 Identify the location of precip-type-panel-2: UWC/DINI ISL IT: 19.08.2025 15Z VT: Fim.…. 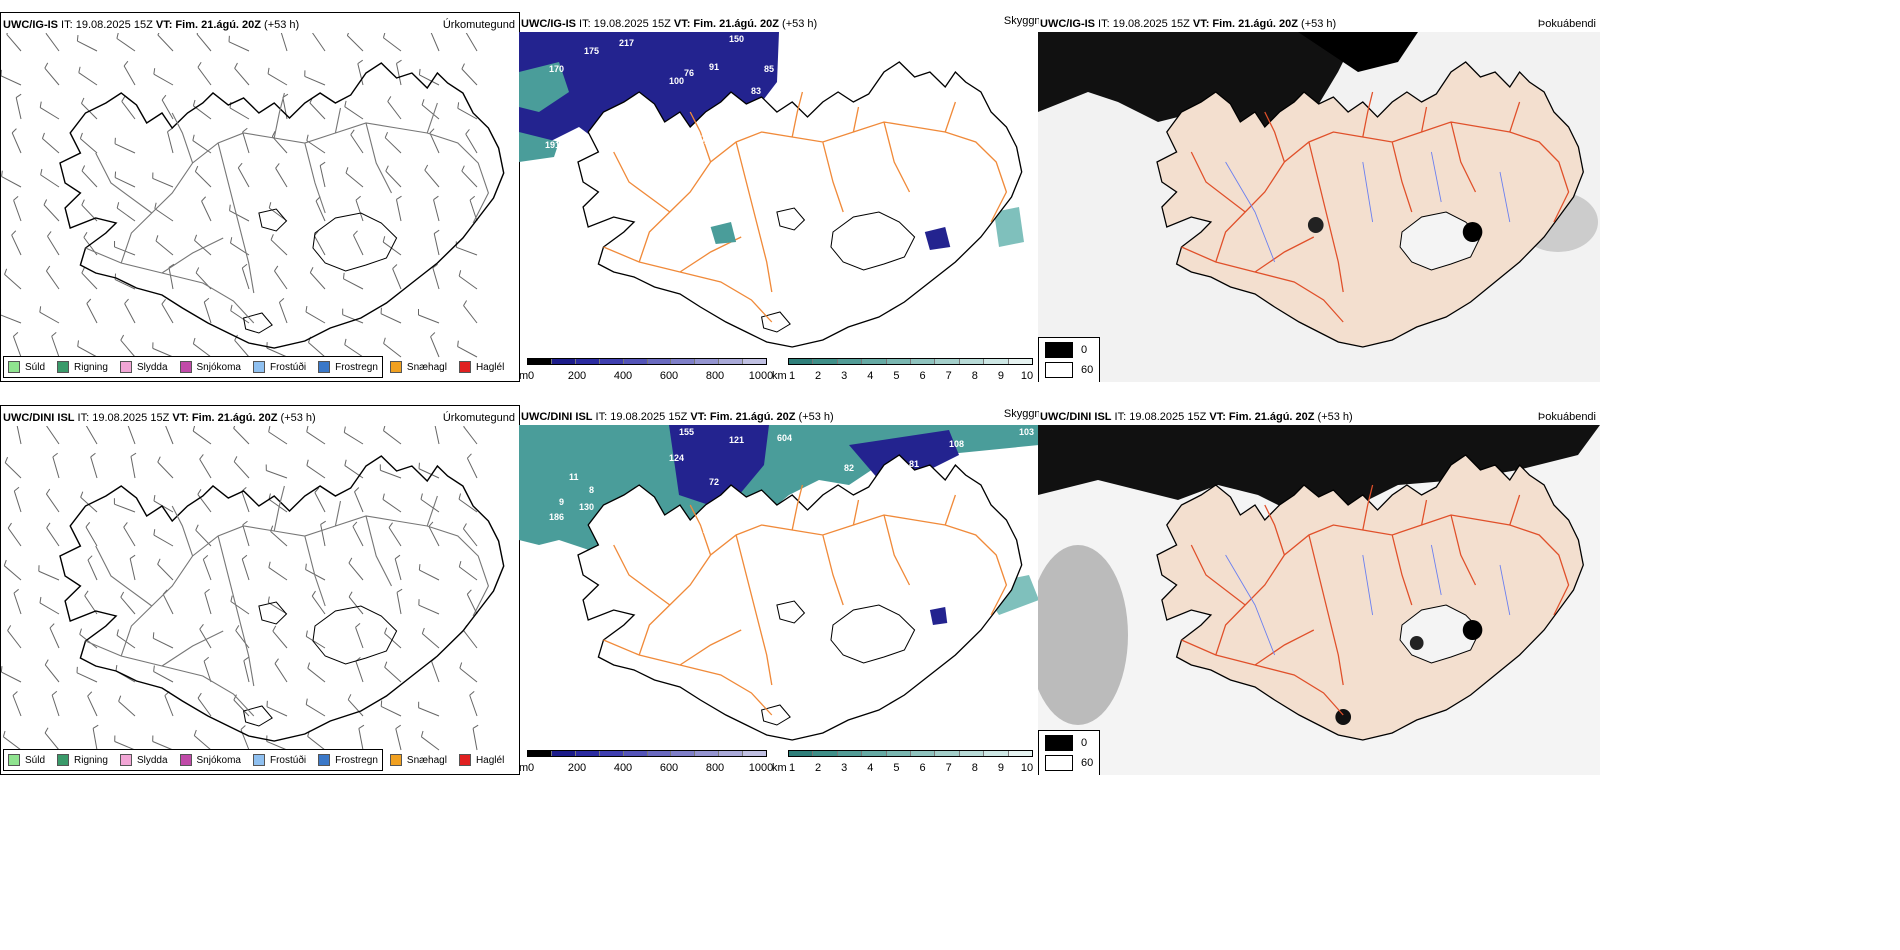
(260, 590).